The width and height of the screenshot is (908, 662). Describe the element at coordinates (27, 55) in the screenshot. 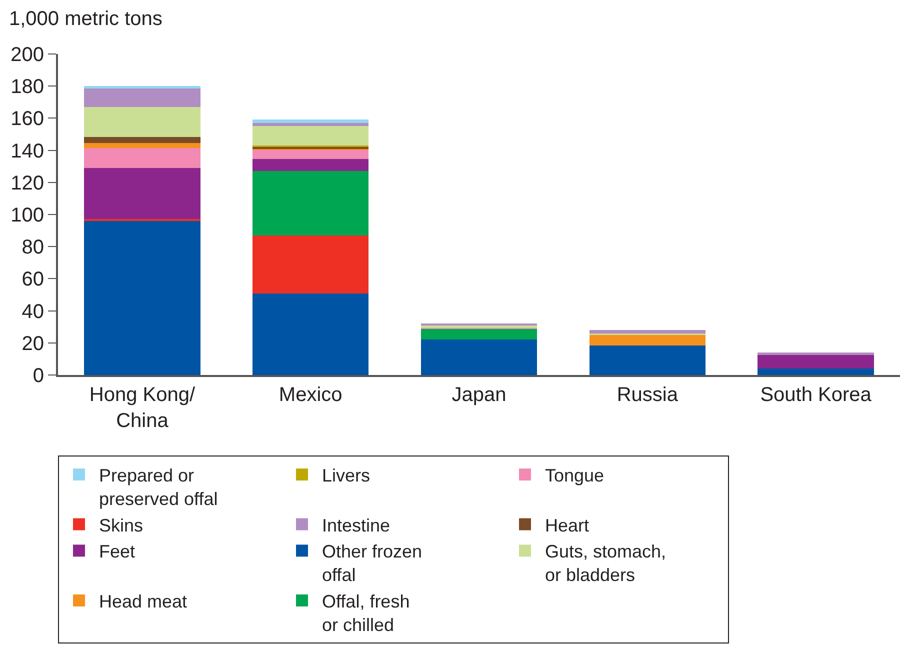

I see `y-tick-label: 200` at that location.